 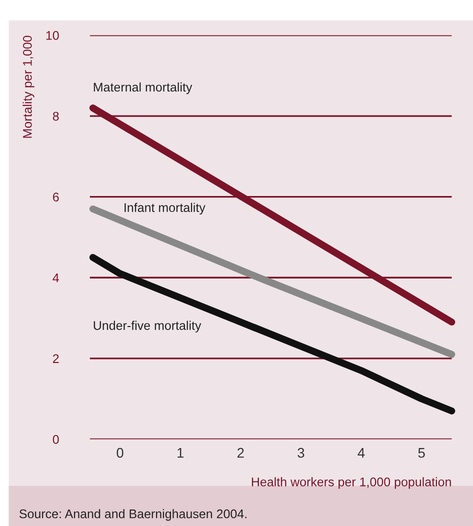 I want to click on y-tick-label: 6, so click(x=56, y=197).